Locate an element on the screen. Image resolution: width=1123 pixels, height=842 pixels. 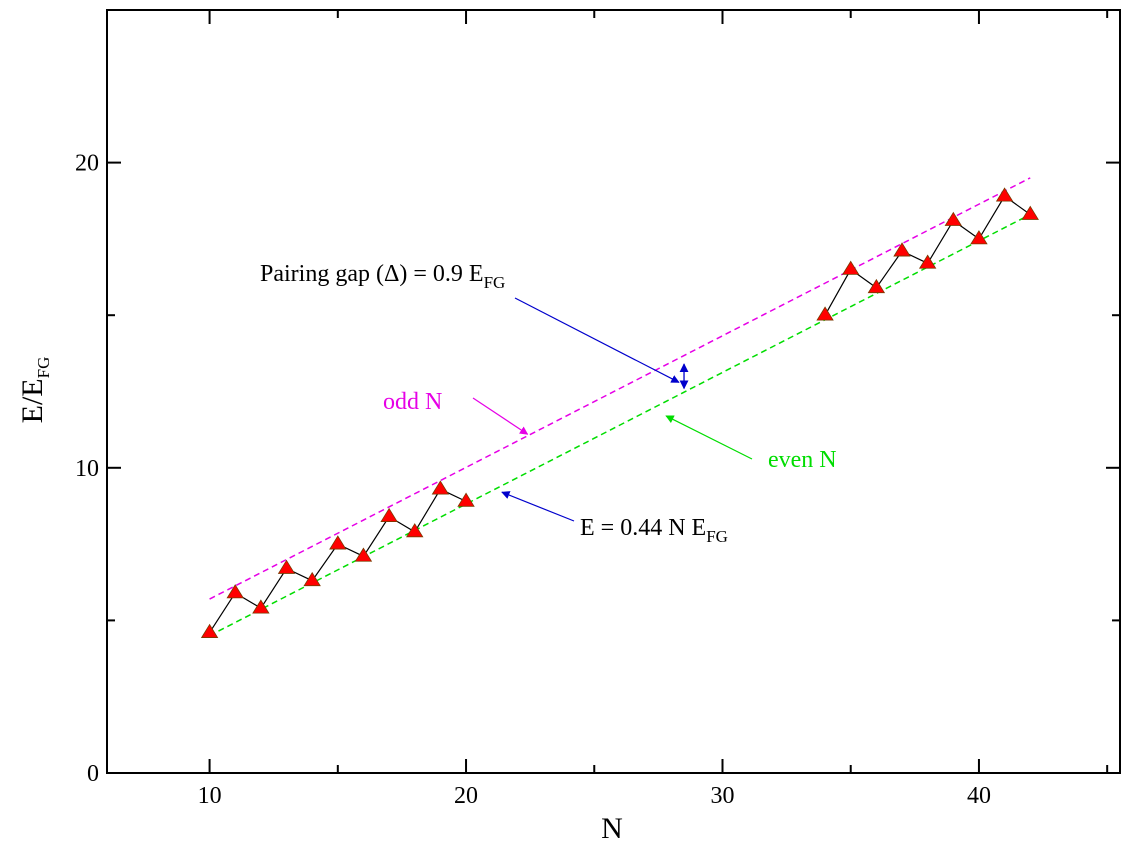
pairing-gap-label: Pairing gap (Δ) = 0.9 EFG is located at coordinates (382, 276).